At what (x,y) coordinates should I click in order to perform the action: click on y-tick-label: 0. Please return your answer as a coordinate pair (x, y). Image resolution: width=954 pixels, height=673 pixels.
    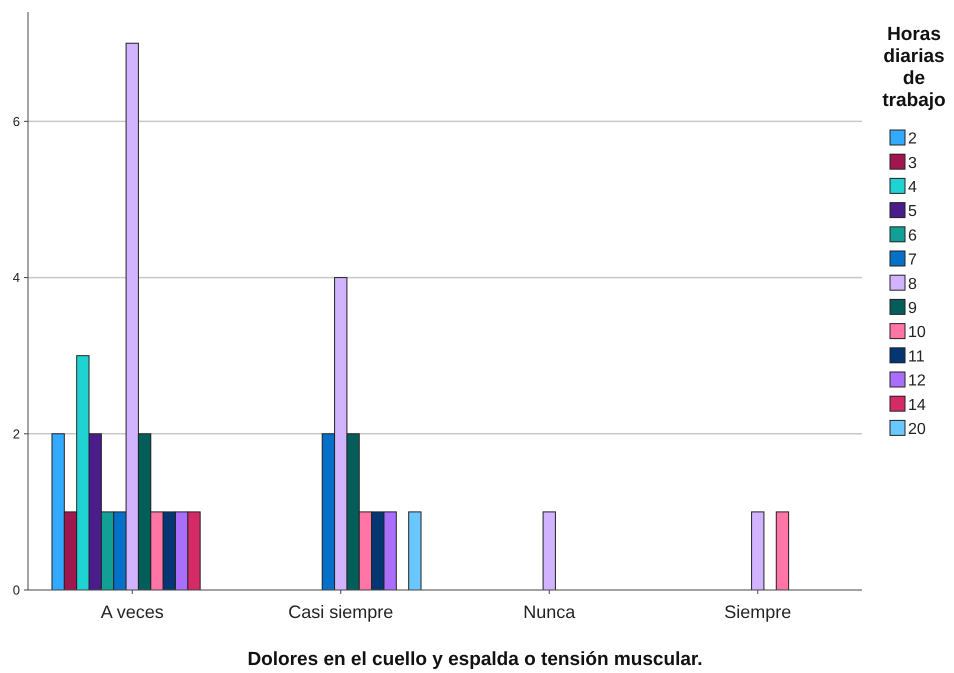
    Looking at the image, I should click on (16, 590).